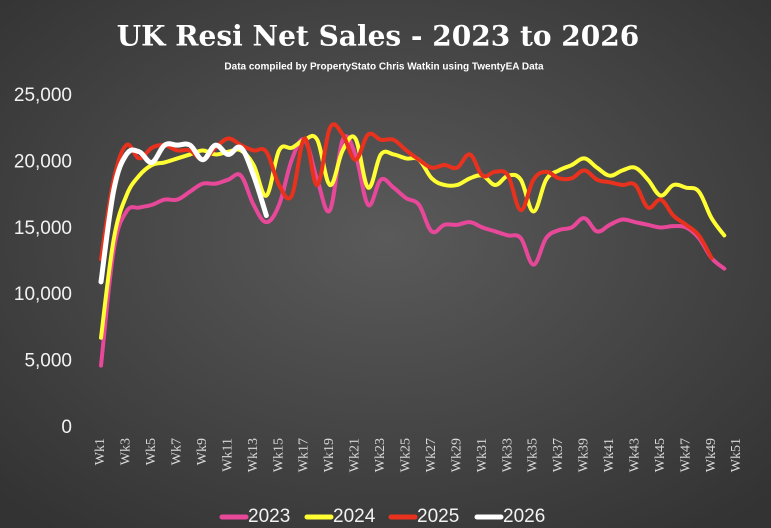 This screenshot has height=528, width=771. Describe the element at coordinates (533, 455) in the screenshot. I see `x-tick-label: Wk35` at that location.